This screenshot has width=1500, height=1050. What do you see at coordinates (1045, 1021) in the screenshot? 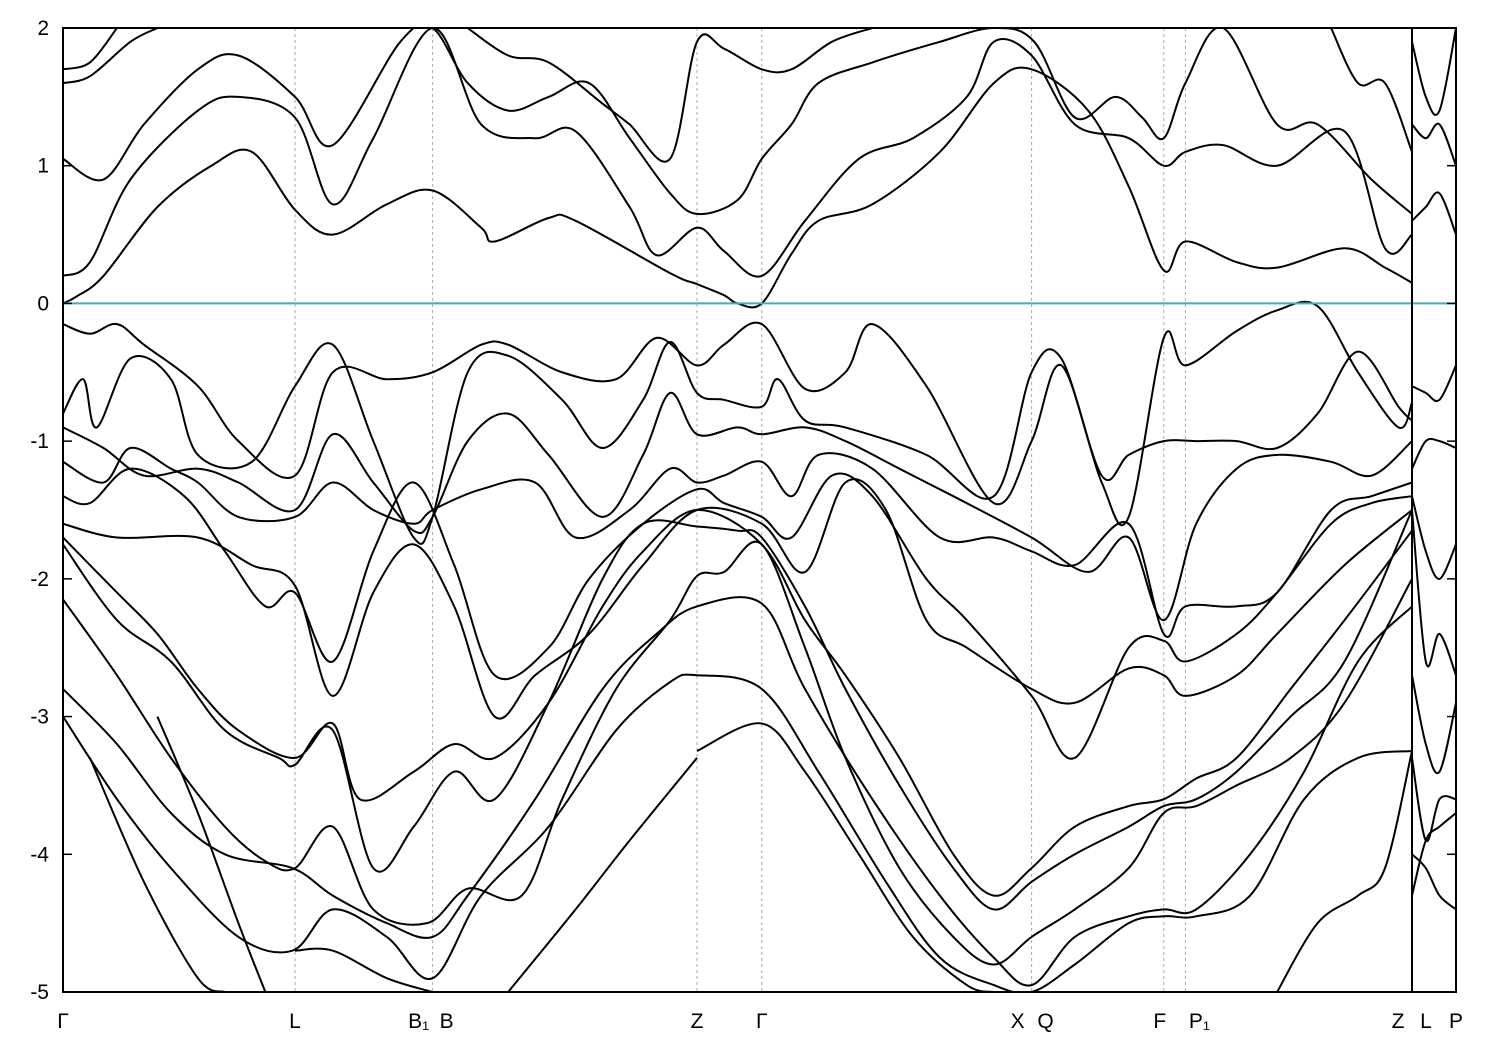
I see `x-tick-label: Q` at bounding box center [1045, 1021].